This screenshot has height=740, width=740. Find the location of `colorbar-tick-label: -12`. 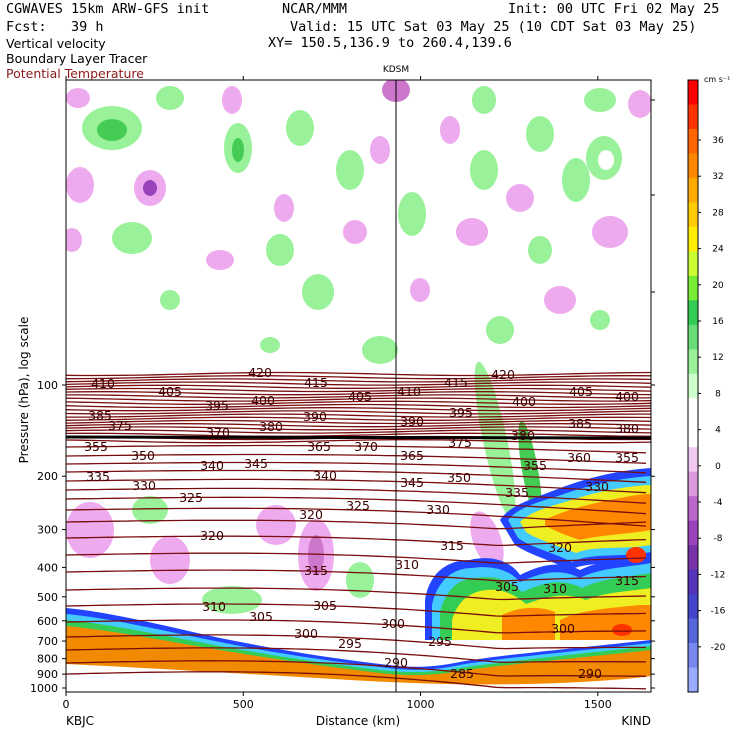

colorbar-tick-label: -12 is located at coordinates (718, 575).